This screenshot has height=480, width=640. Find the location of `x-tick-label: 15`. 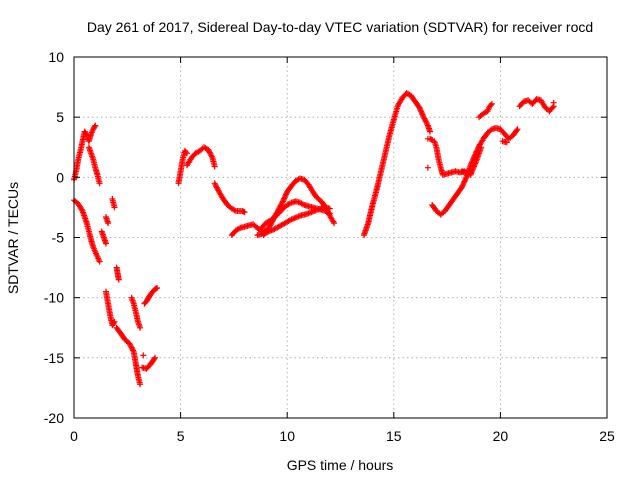

x-tick-label: 15 is located at coordinates (394, 436).